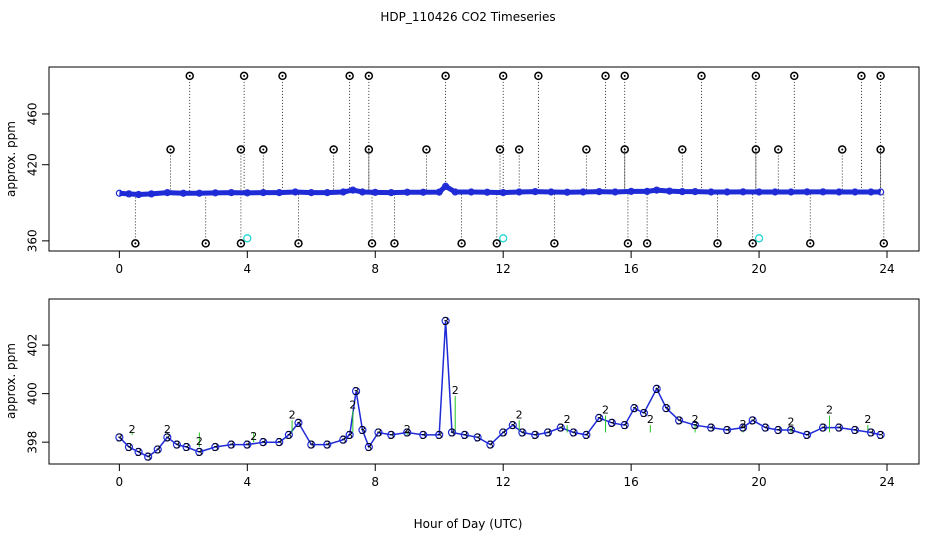 Image resolution: width=936 pixels, height=540 pixels. Describe the element at coordinates (33, 393) in the screenshot. I see `bottom-y-tick-label: 400` at that location.